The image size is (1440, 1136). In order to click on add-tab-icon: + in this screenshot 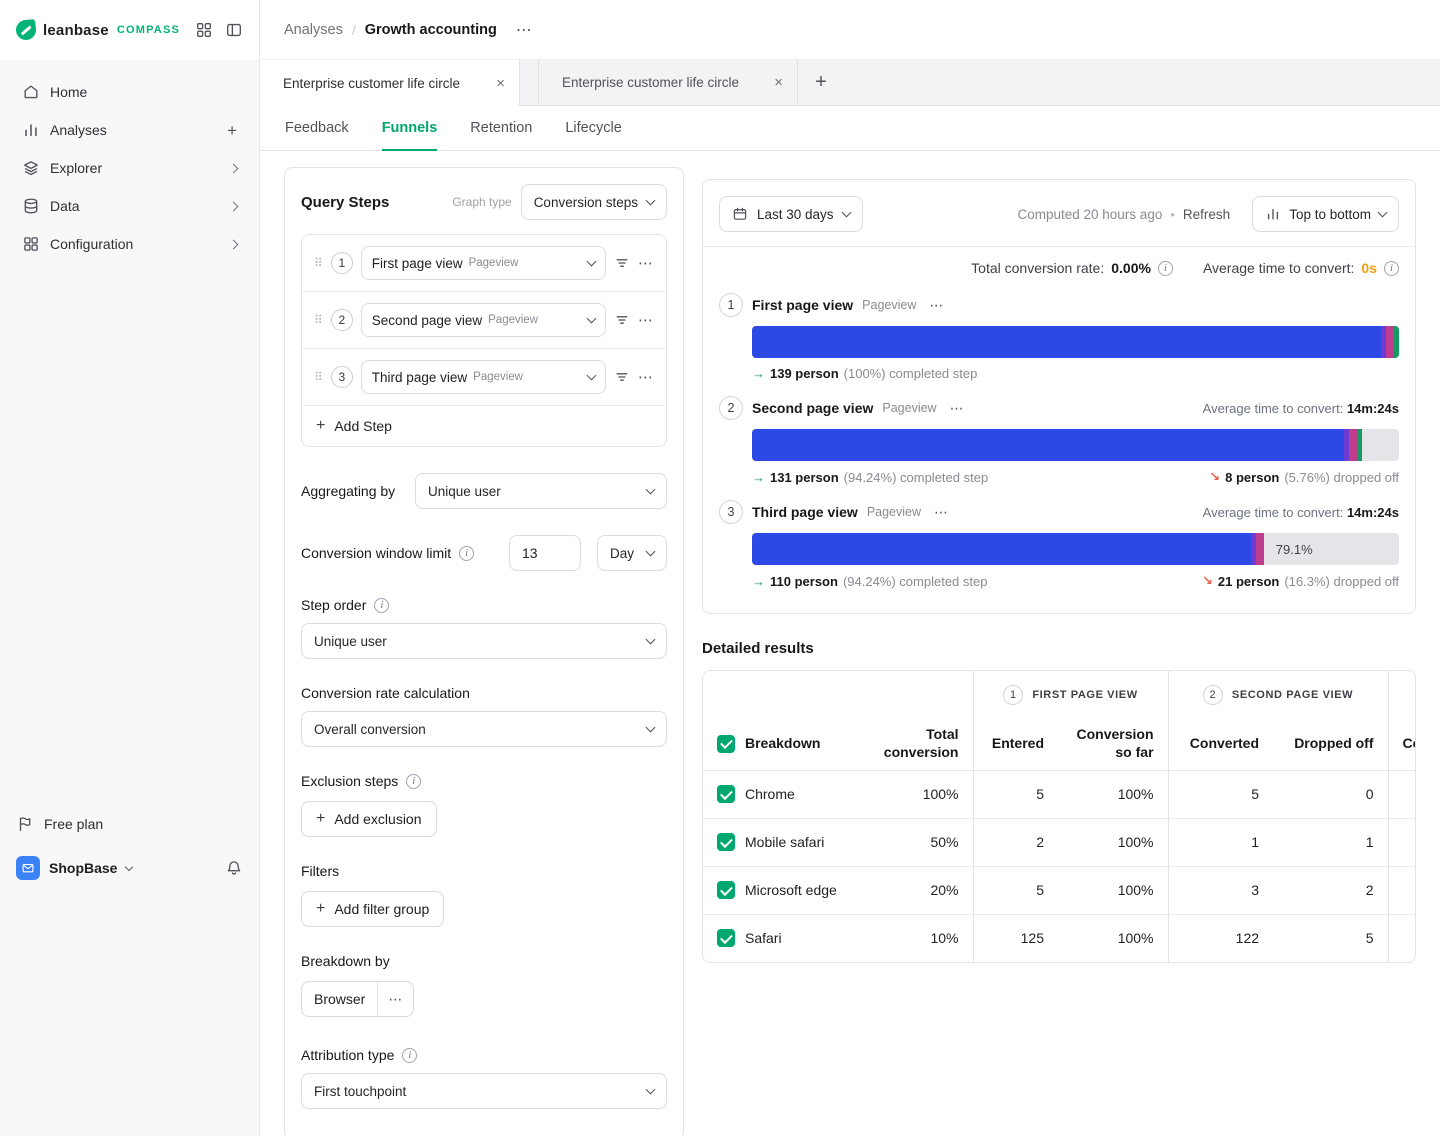, I will do `click(821, 82)`.